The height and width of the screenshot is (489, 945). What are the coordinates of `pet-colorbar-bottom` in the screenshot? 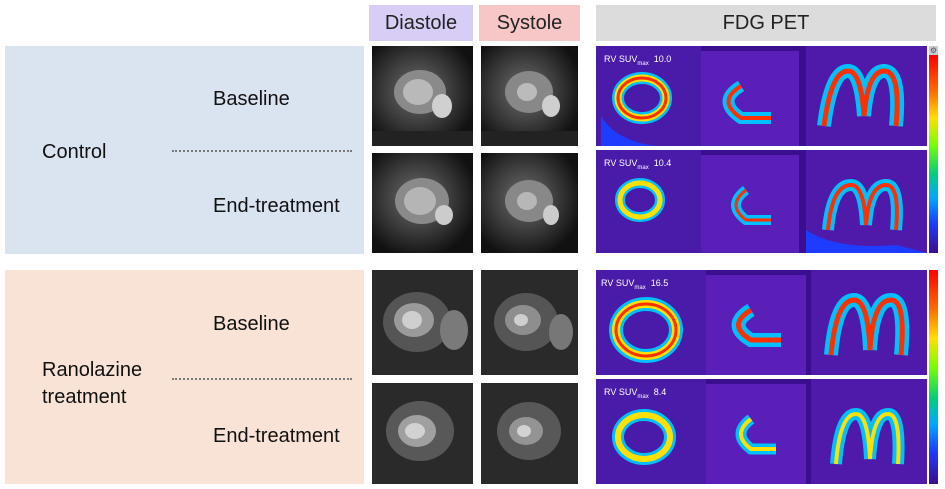 It's located at (933, 377).